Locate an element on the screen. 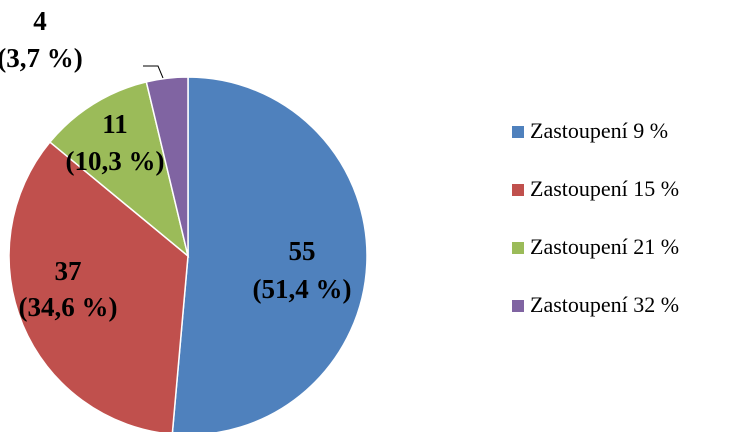 The image size is (732, 432). data-label: (34,6 %) is located at coordinates (68, 307).